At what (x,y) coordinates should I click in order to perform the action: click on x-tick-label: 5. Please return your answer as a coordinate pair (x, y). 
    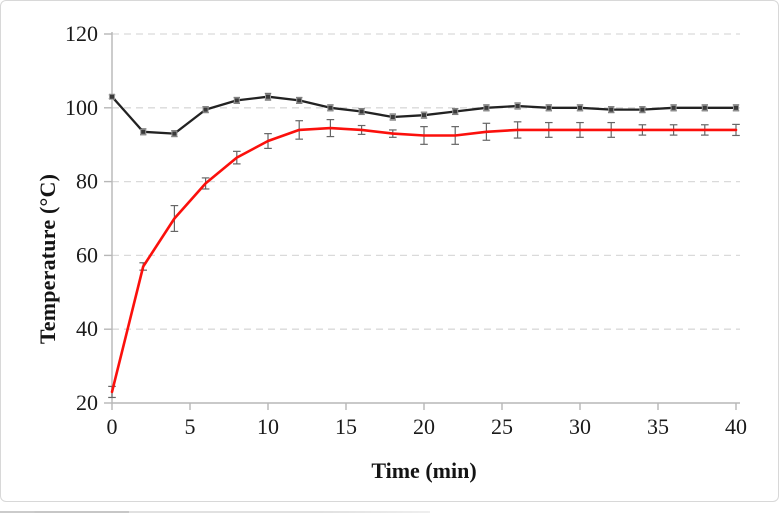
    Looking at the image, I should click on (190, 426).